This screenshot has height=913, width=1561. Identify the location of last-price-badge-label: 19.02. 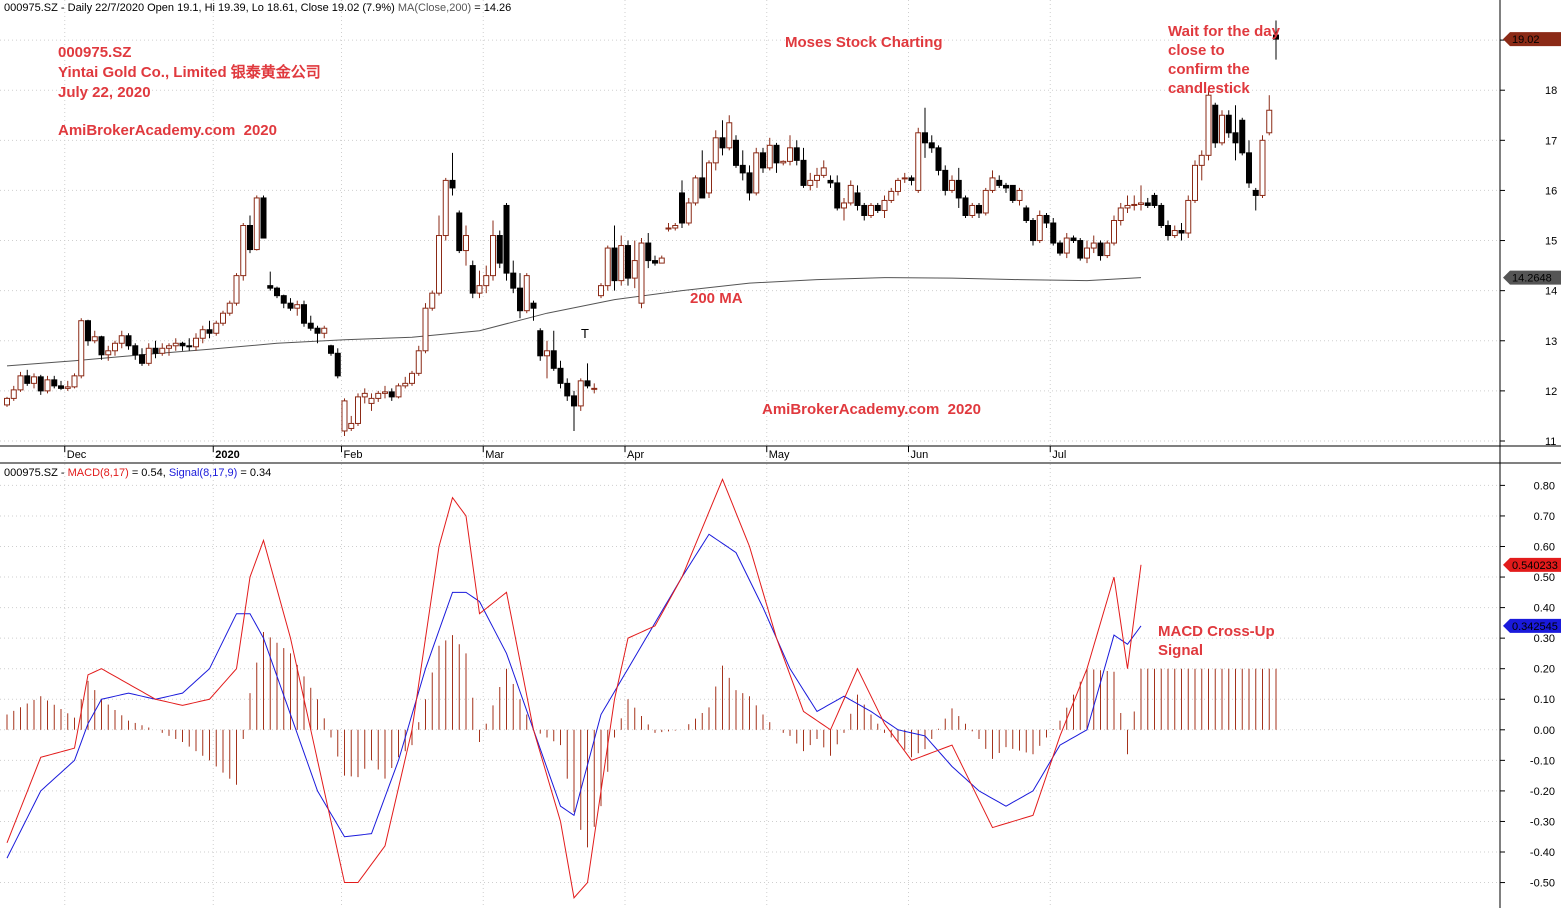
(1526, 40).